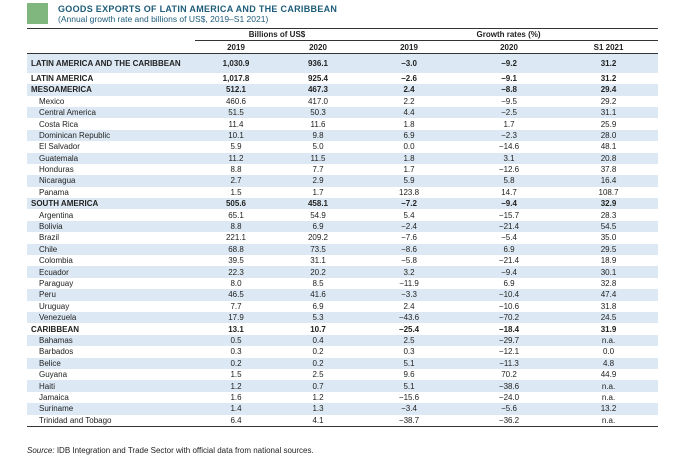 The height and width of the screenshot is (464, 696). I want to click on cell: 4.4, so click(409, 112).